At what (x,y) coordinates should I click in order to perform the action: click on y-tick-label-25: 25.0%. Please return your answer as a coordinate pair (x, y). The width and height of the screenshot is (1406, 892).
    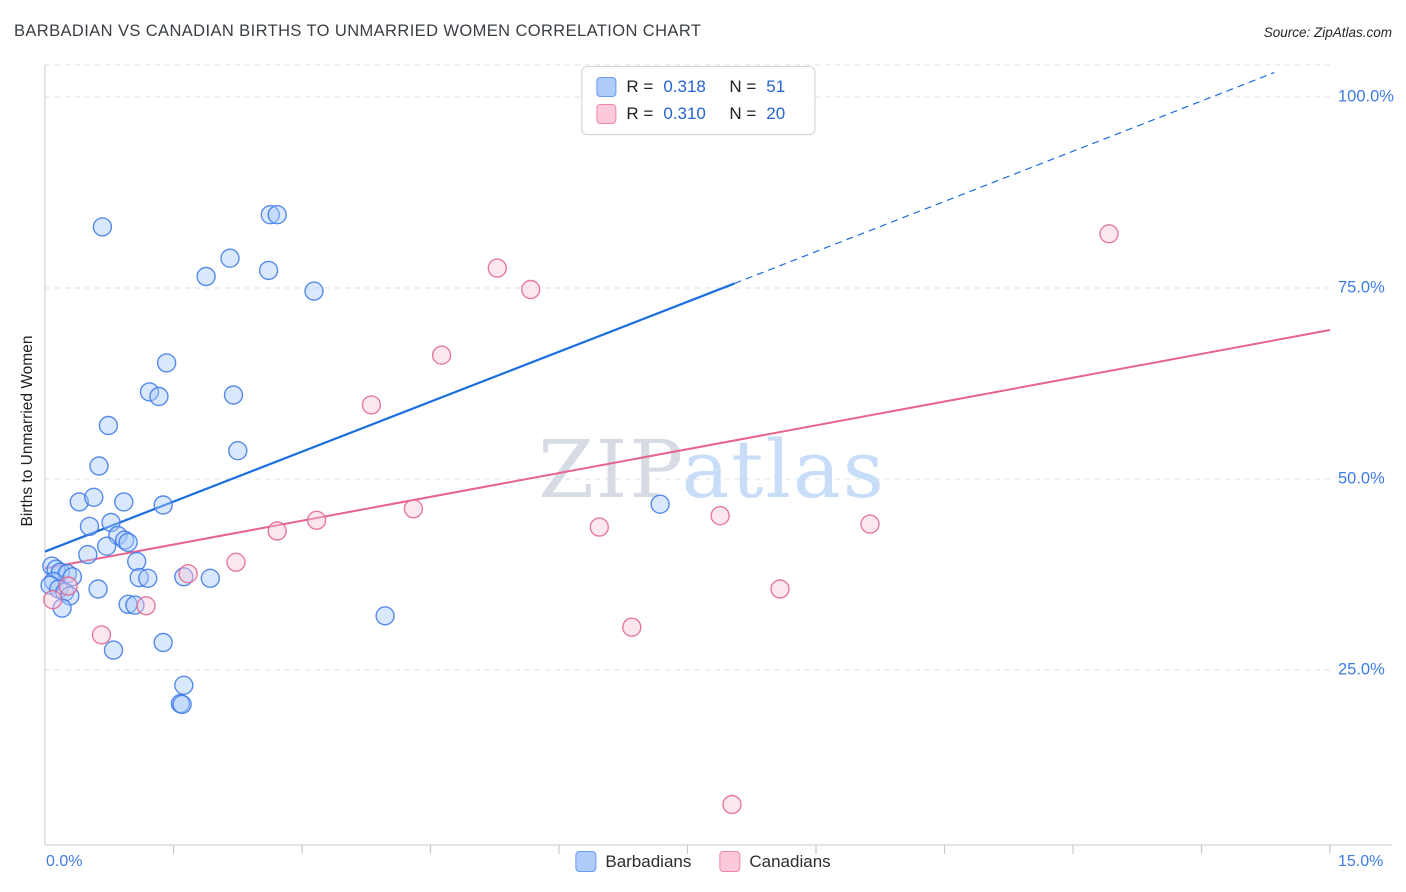
    Looking at the image, I should click on (1361, 669).